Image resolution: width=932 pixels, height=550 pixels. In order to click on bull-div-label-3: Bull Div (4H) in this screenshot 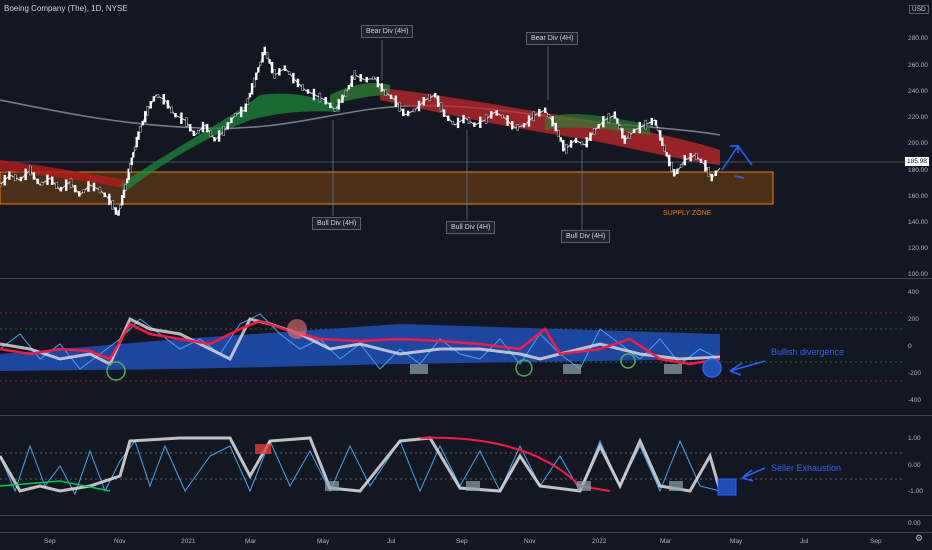, I will do `click(586, 236)`.